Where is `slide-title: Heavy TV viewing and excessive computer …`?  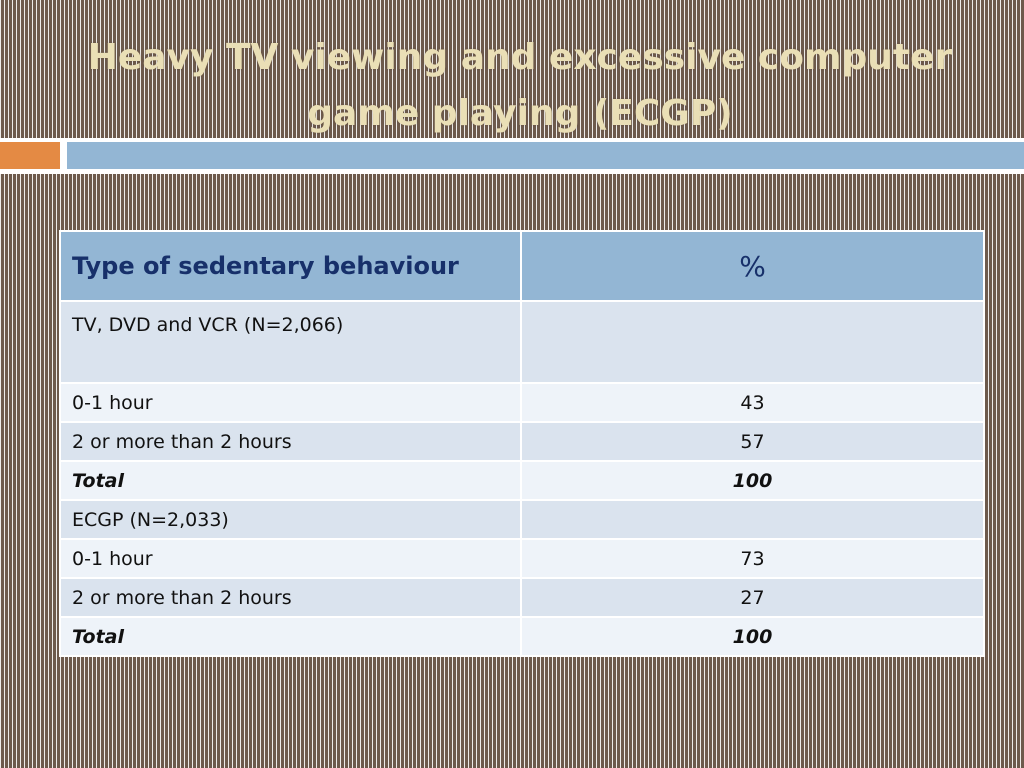 slide-title: Heavy TV viewing and excessive computer … is located at coordinates (520, 85).